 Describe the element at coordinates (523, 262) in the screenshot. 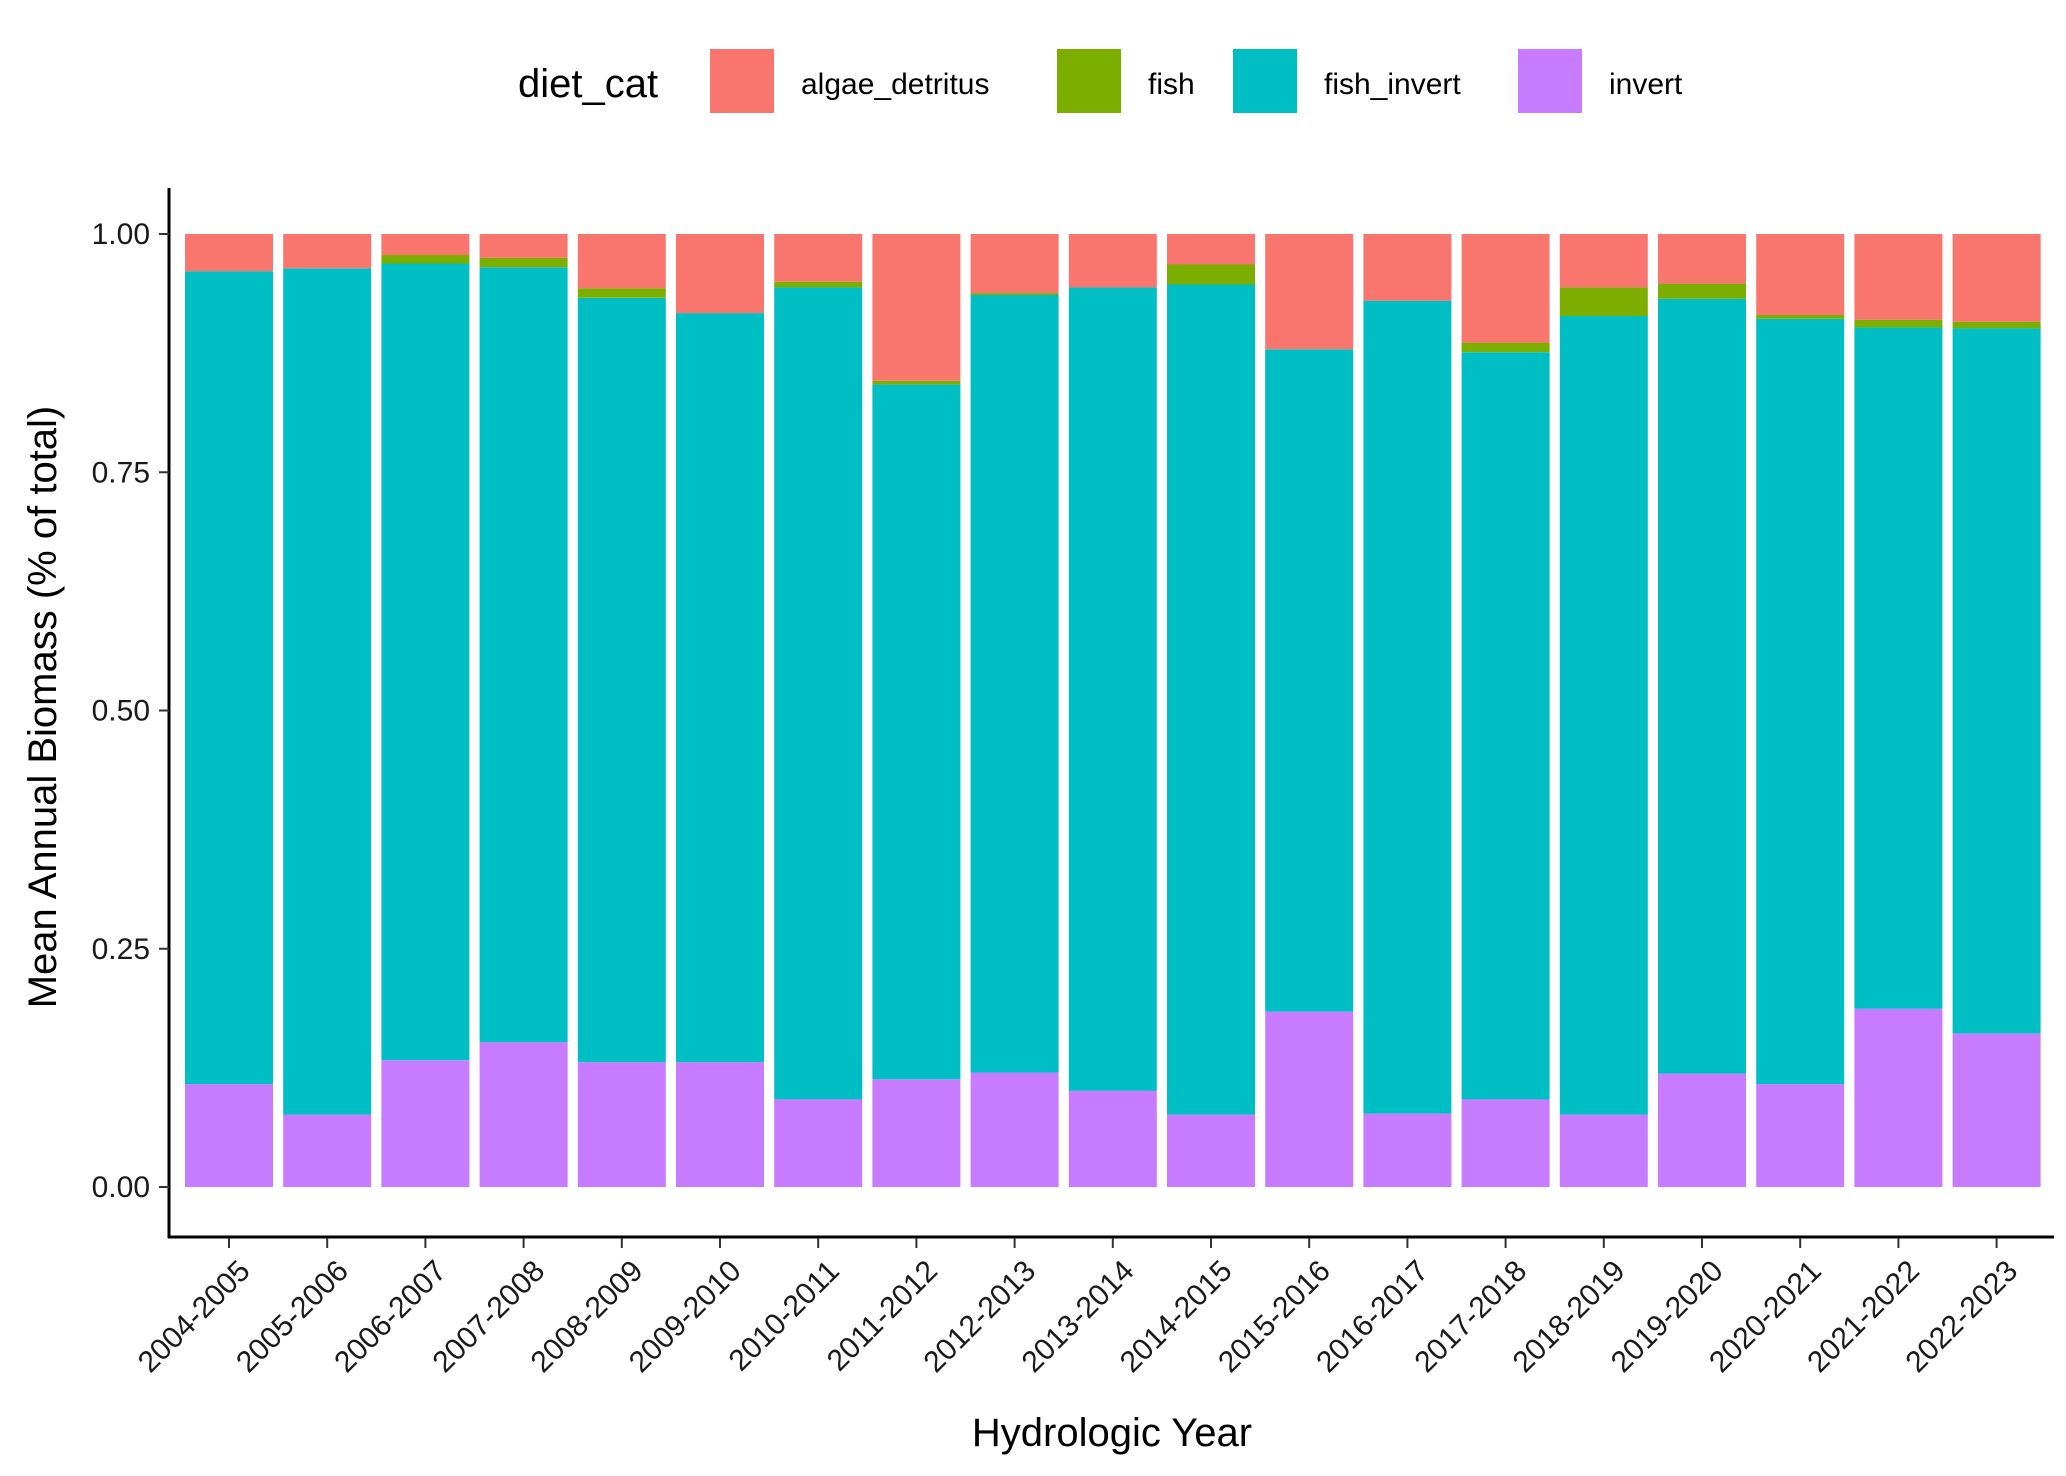

I see `bar-segment-fish-2007-2008` at that location.